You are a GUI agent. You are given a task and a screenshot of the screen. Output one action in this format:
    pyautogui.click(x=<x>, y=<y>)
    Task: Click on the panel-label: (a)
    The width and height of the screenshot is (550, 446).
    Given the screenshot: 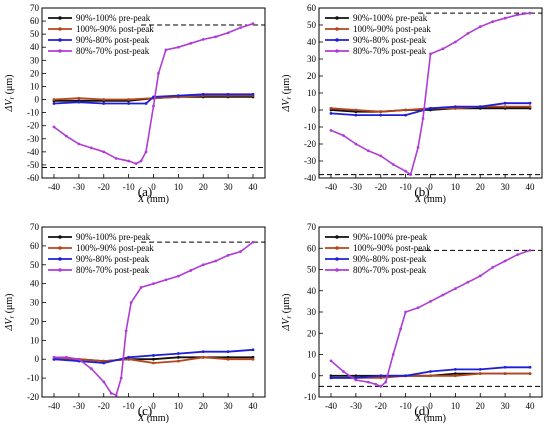 What is the action you would take?
    pyautogui.click(x=145, y=191)
    